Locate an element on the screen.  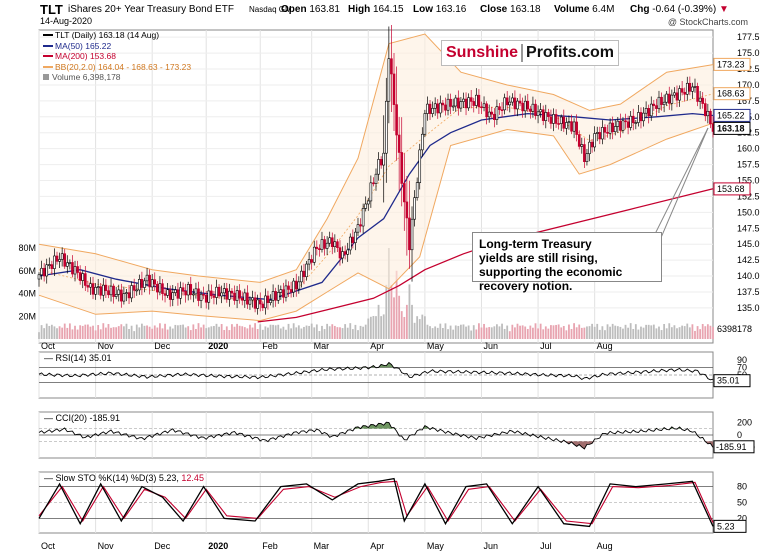
cci-y-tick-label: 0 is located at coordinates (739, 435).